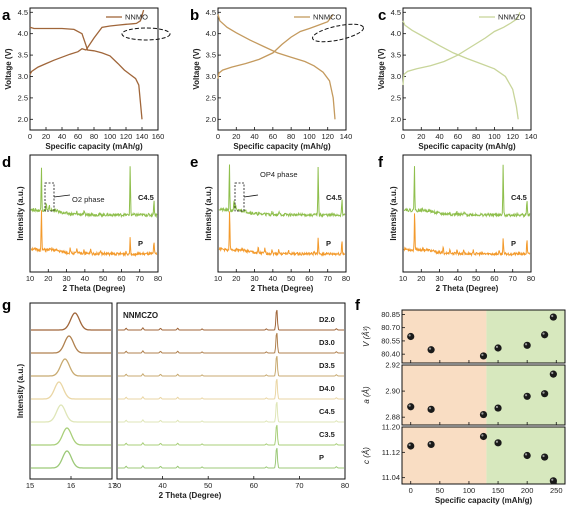 The width and height of the screenshot is (575, 510). What do you see at coordinates (23, 97) in the screenshot?
I see `y-tick-label: 2.5` at bounding box center [23, 97].